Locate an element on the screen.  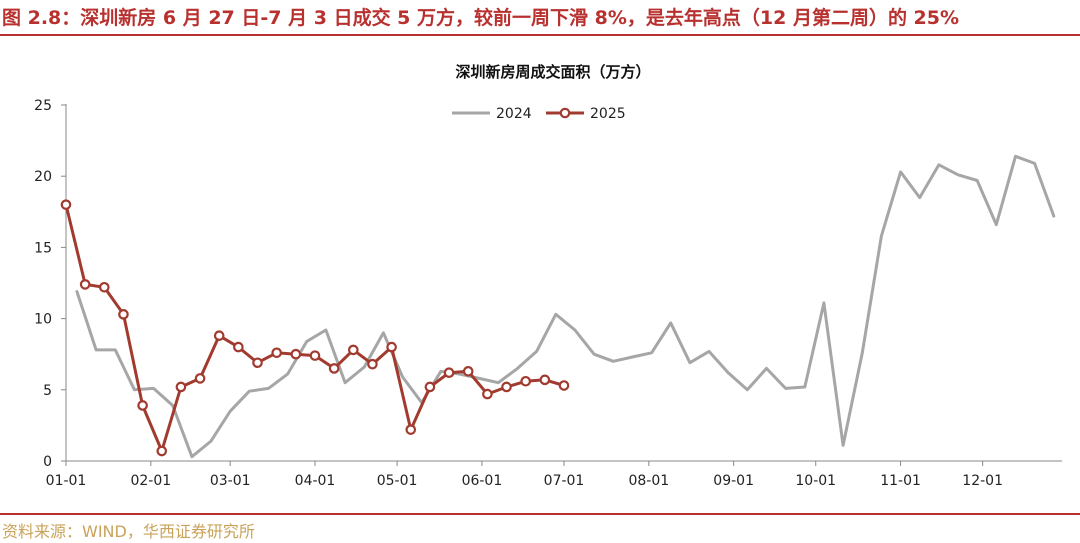
x-tick-label: 06-01 is located at coordinates (482, 481).